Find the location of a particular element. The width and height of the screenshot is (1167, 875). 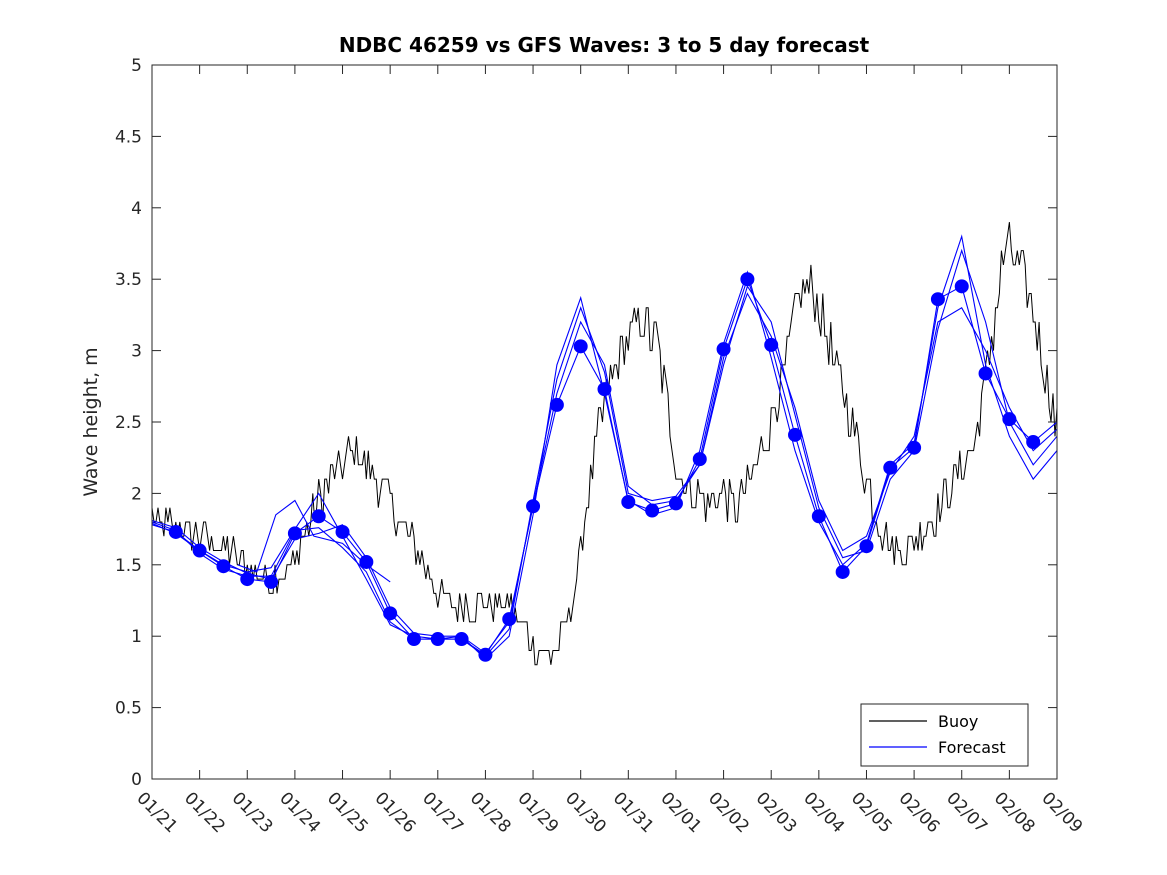

y-tick-label: 3.5 is located at coordinates (128, 280).